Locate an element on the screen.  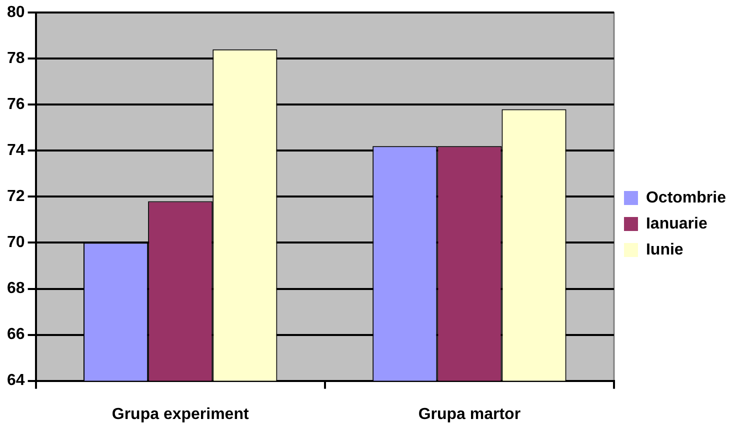
y-tick-label: 76 is located at coordinates (16, 105).